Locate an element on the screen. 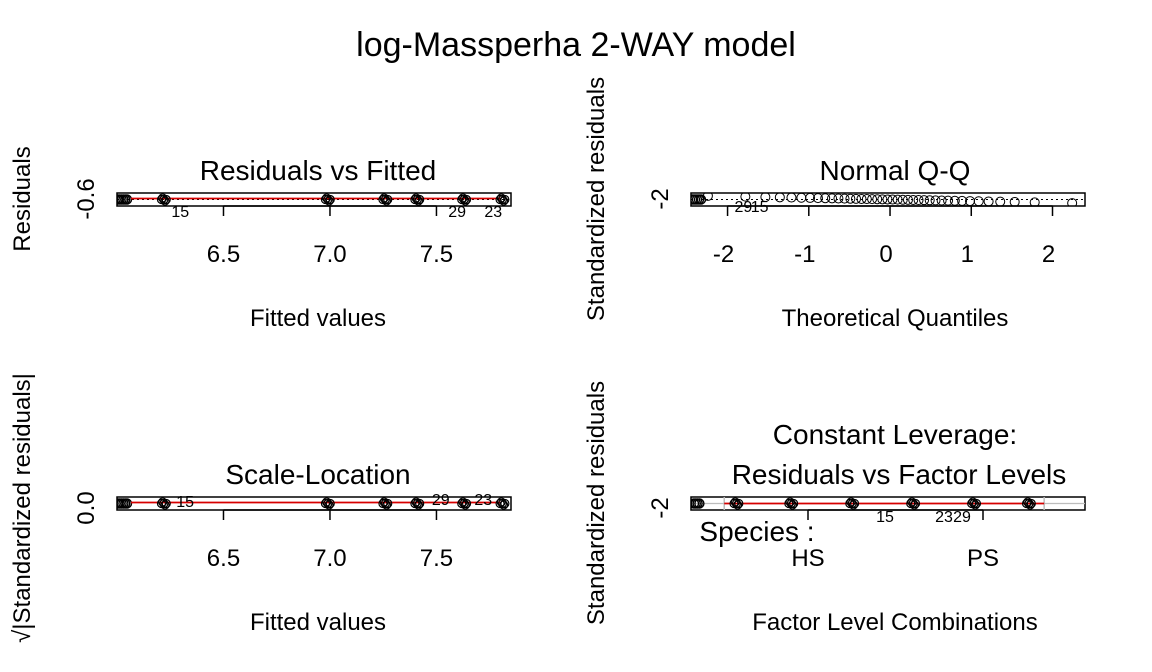 Image resolution: width=1152 pixels, height=672 pixels. x-tick-label: 0 is located at coordinates (885, 254).